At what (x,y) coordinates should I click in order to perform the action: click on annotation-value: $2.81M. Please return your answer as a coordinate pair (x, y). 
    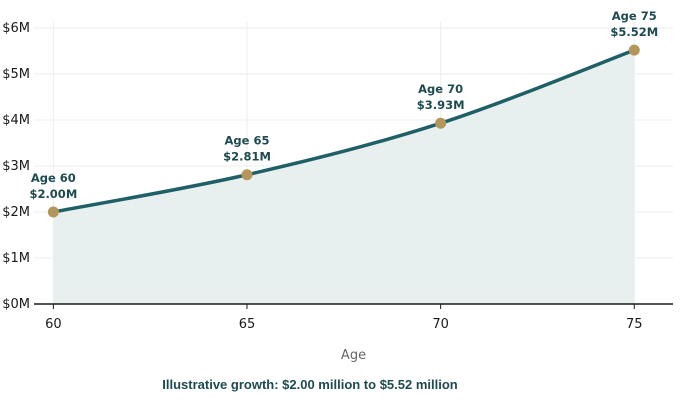
    Looking at the image, I should click on (247, 157).